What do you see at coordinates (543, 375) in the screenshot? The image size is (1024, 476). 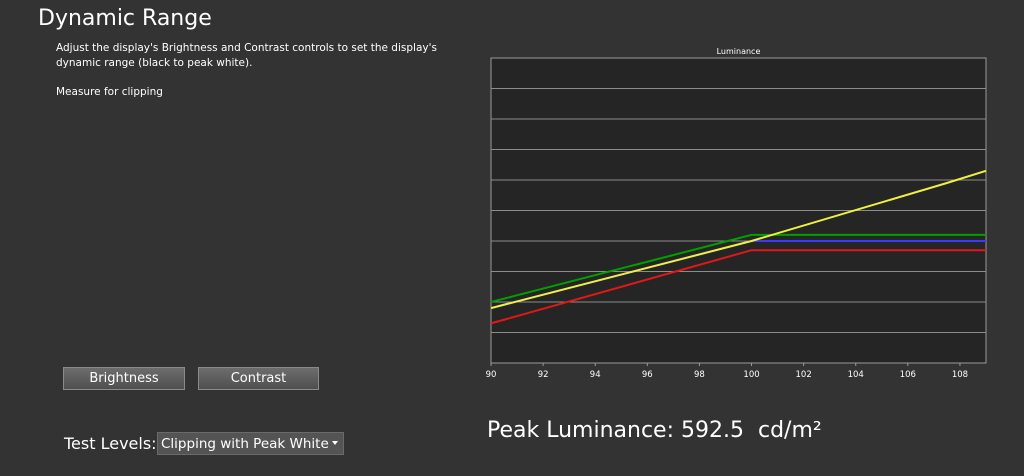 I see `x-tick-label: 92` at bounding box center [543, 375].